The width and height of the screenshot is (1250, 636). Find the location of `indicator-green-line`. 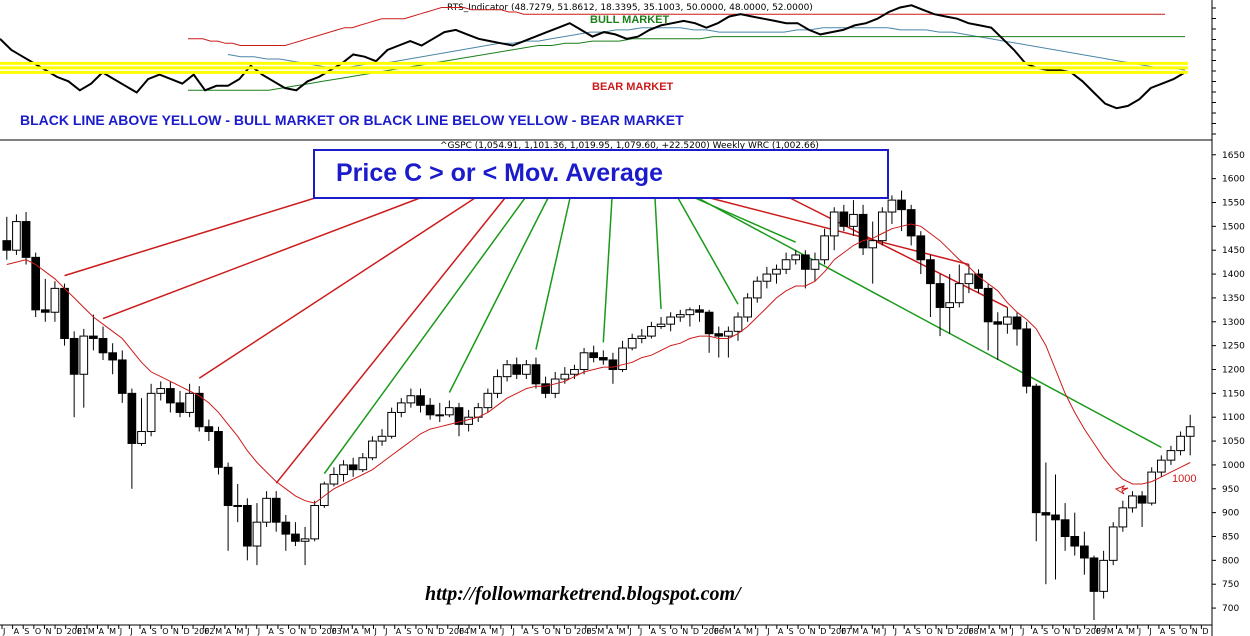

indicator-green-line is located at coordinates (686, 63).